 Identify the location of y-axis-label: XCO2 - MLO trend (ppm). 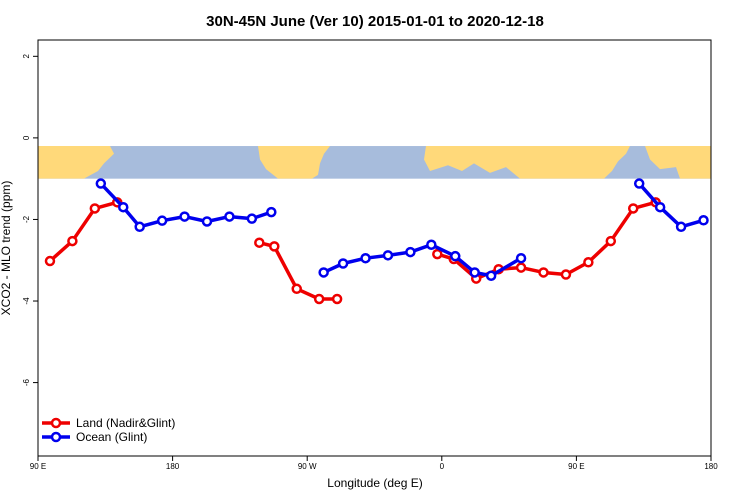
(6, 248).